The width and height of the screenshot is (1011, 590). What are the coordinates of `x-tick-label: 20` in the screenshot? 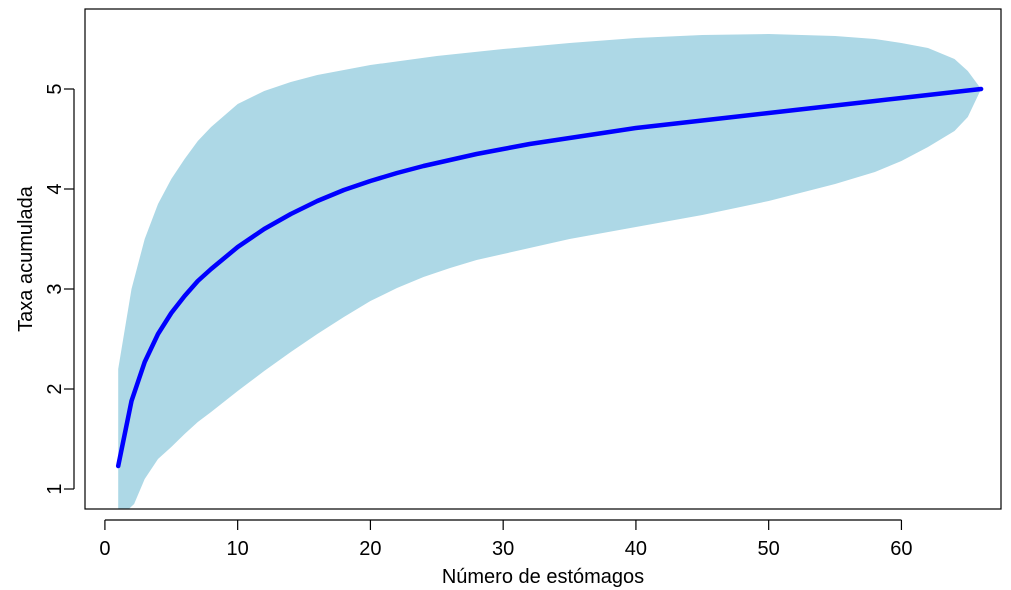 It's located at (370, 549).